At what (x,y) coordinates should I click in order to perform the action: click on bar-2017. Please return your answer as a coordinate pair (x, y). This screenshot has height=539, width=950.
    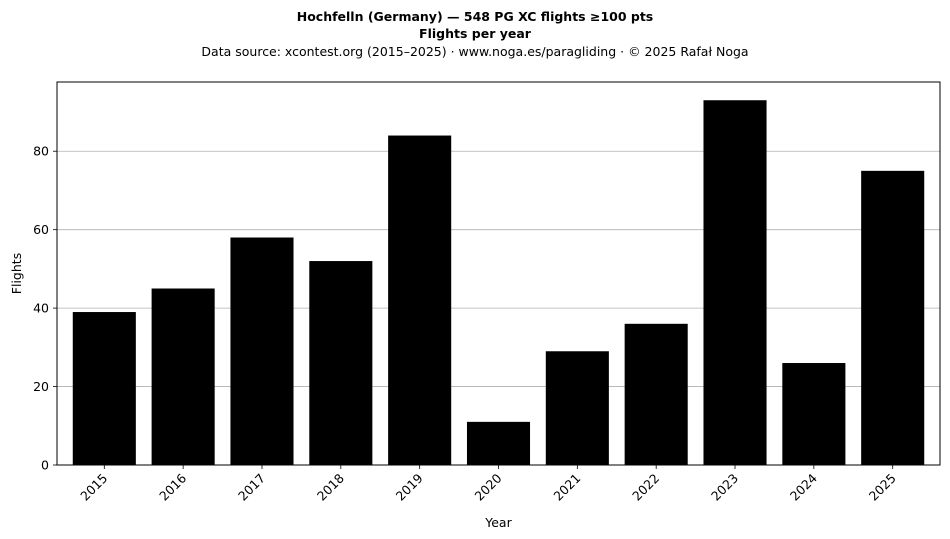
    Looking at the image, I should click on (262, 351).